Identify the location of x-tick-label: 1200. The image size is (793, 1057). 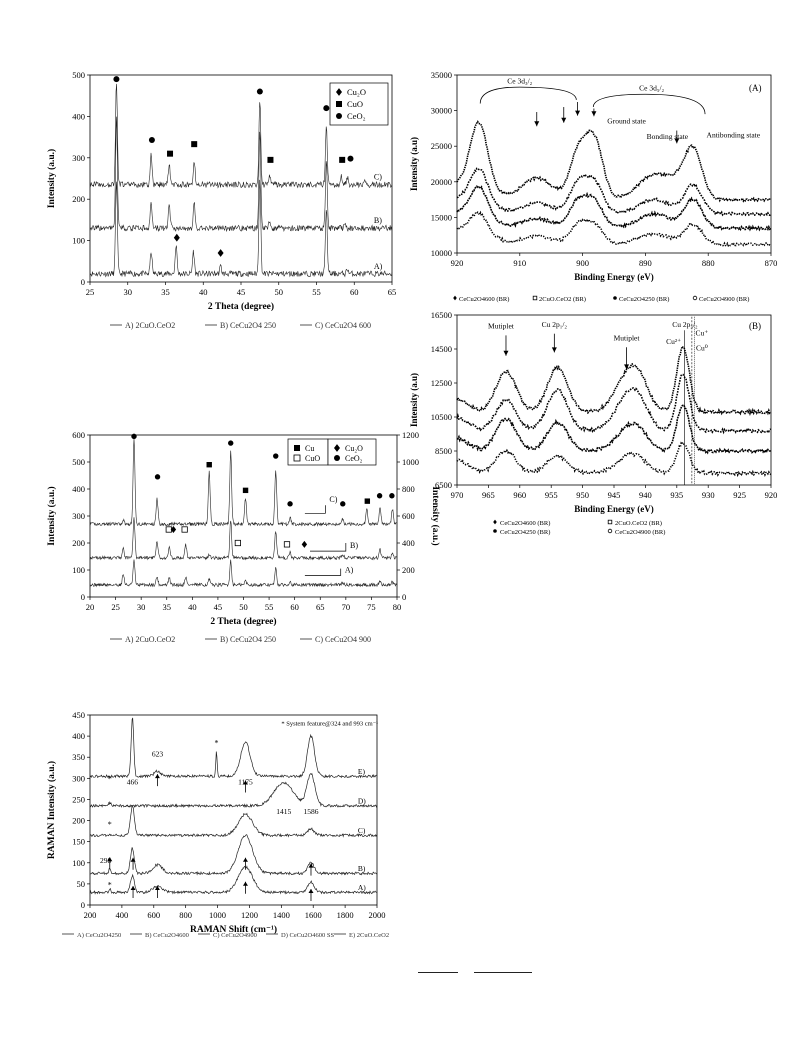
(249, 915).